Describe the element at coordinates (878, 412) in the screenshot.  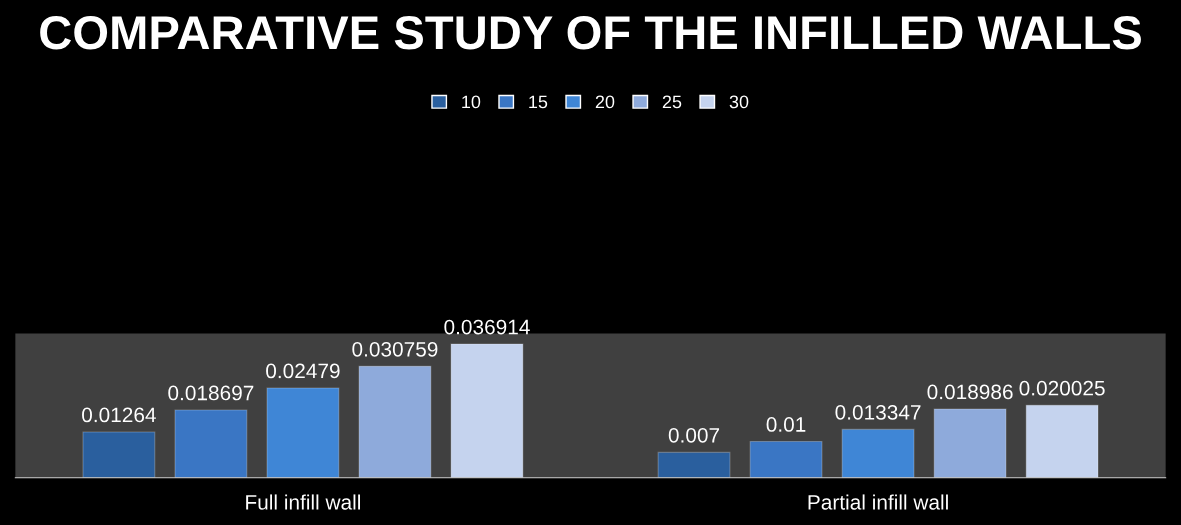
I see `data-label: 0.013347` at that location.